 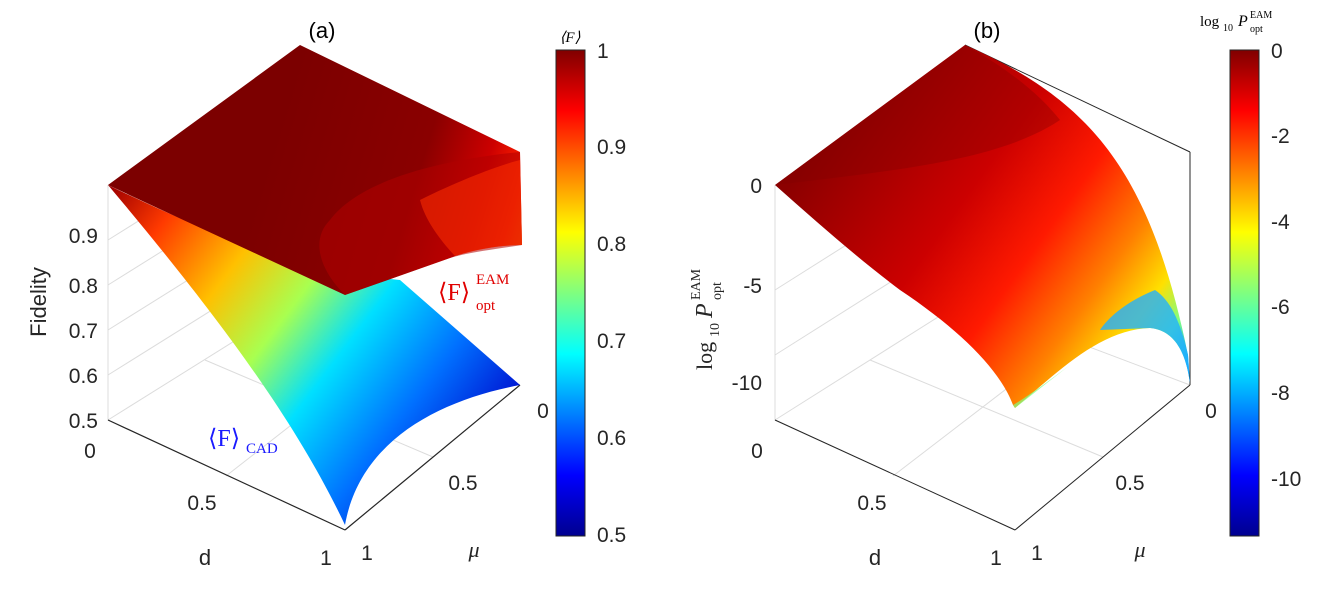 I want to click on panel-a-annotation-cad: ⟨F⟩ CAD, so click(x=243, y=441).